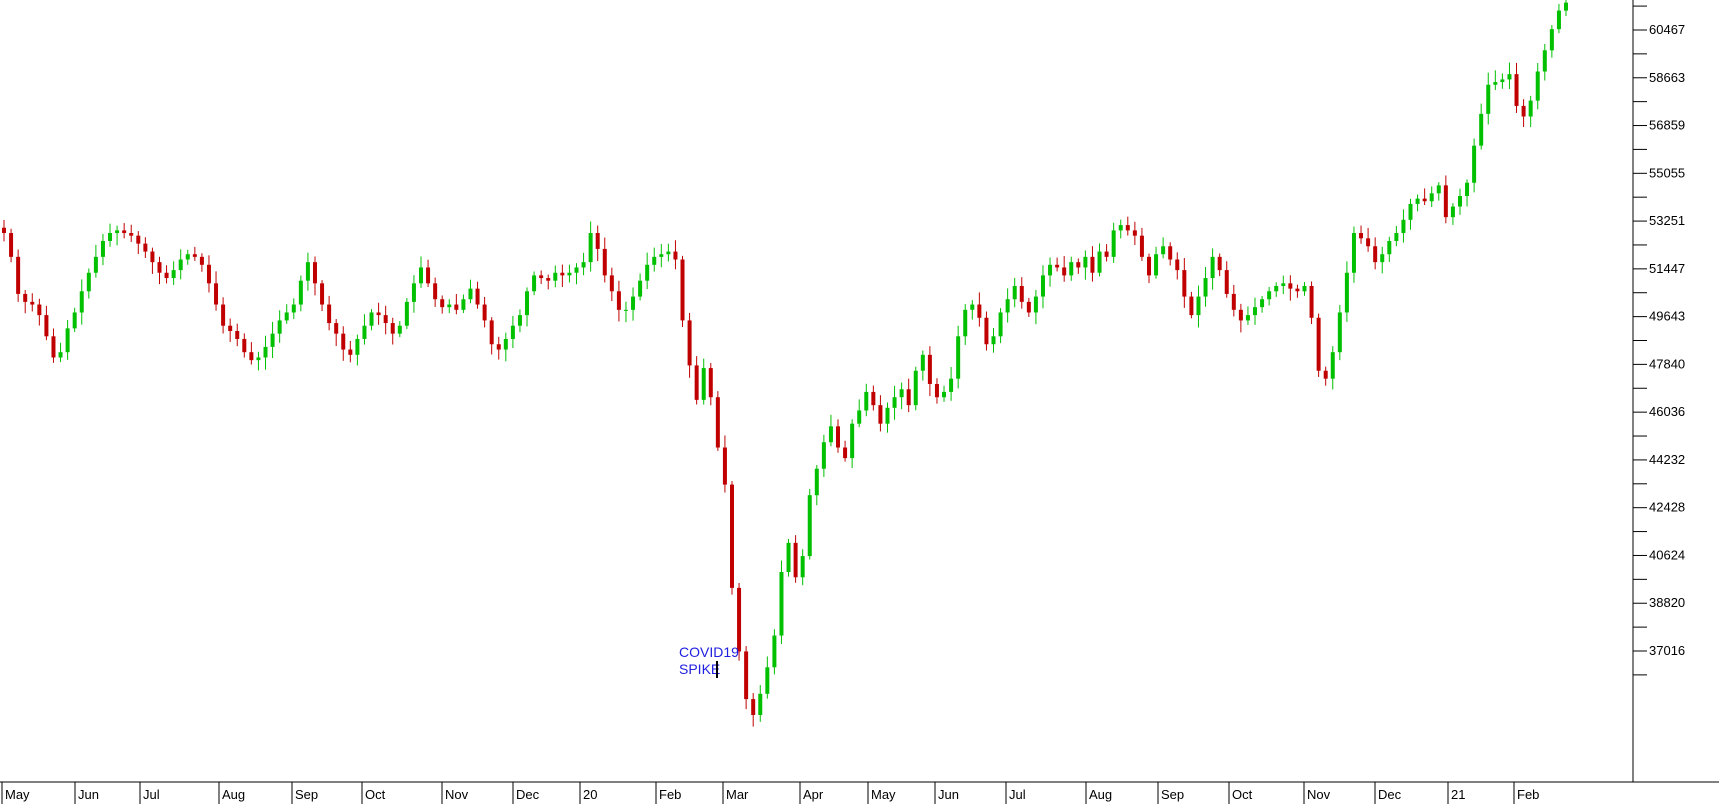 The image size is (1719, 804). I want to click on x-tick-label: Nov, so click(457, 794).